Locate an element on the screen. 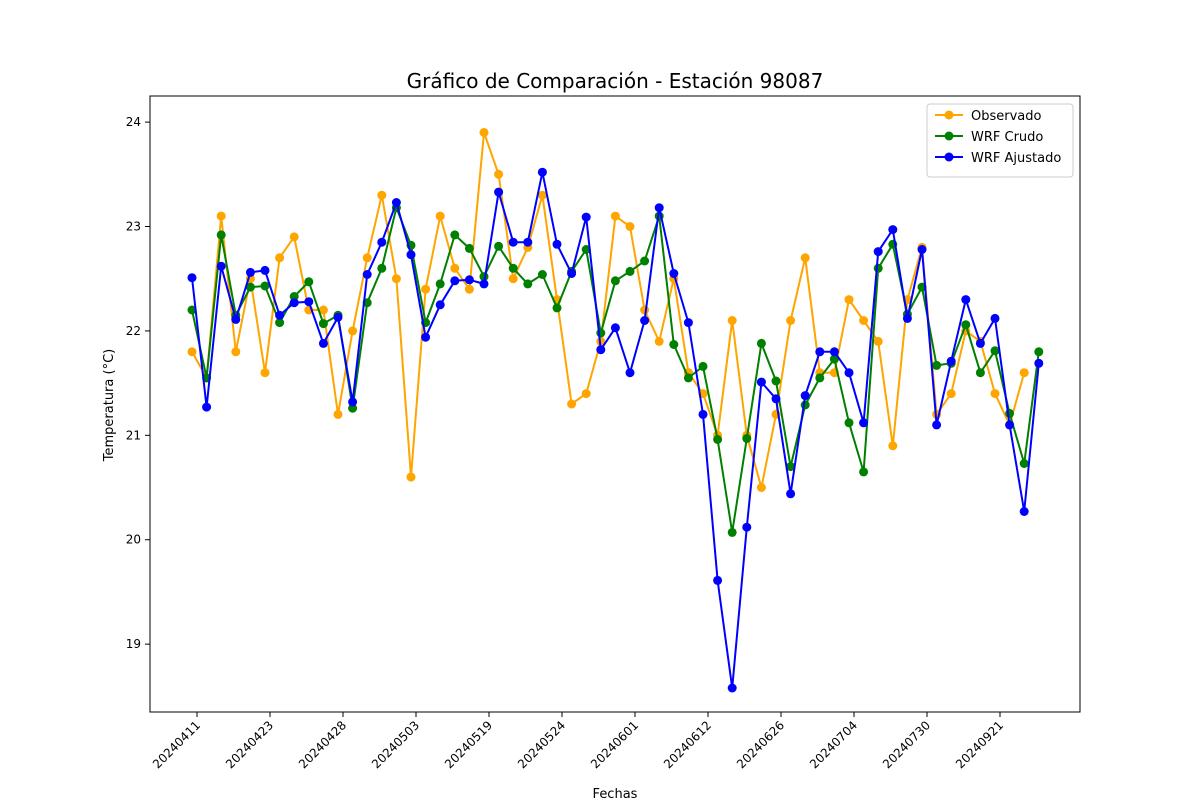  y-tick-label: 21 is located at coordinates (133, 435).